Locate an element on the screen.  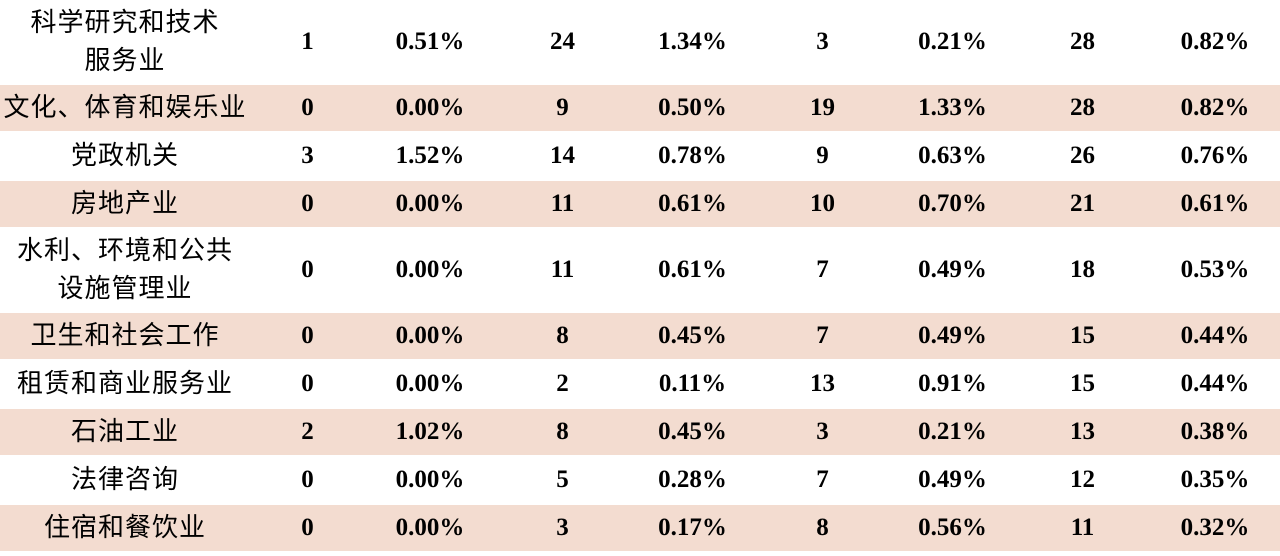
table-cell: 0.50% is located at coordinates (692, 108).